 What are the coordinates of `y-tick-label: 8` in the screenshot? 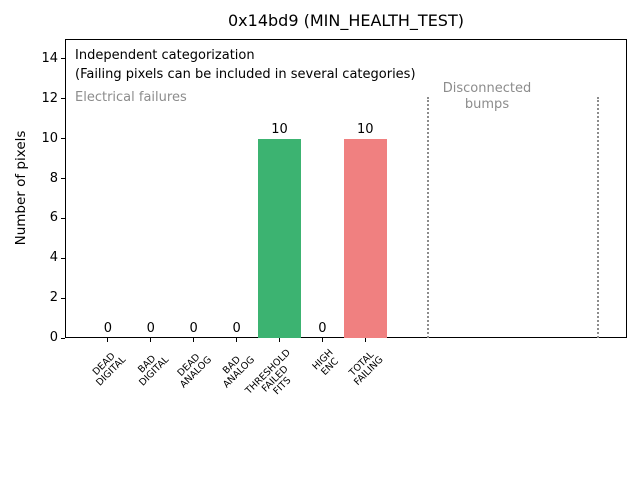 It's located at (53, 178).